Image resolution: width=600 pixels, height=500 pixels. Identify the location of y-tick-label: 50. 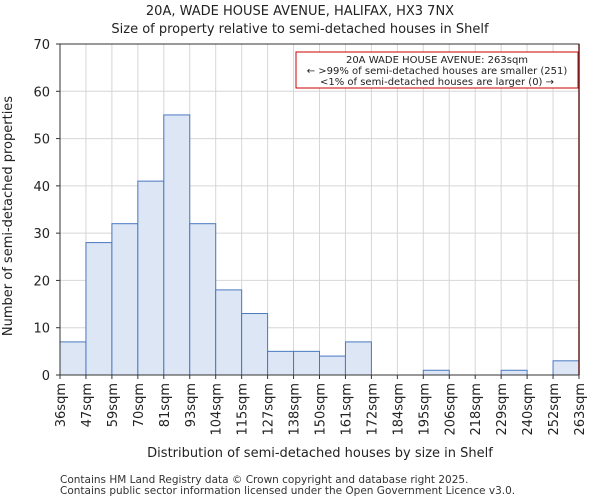
(41, 140).